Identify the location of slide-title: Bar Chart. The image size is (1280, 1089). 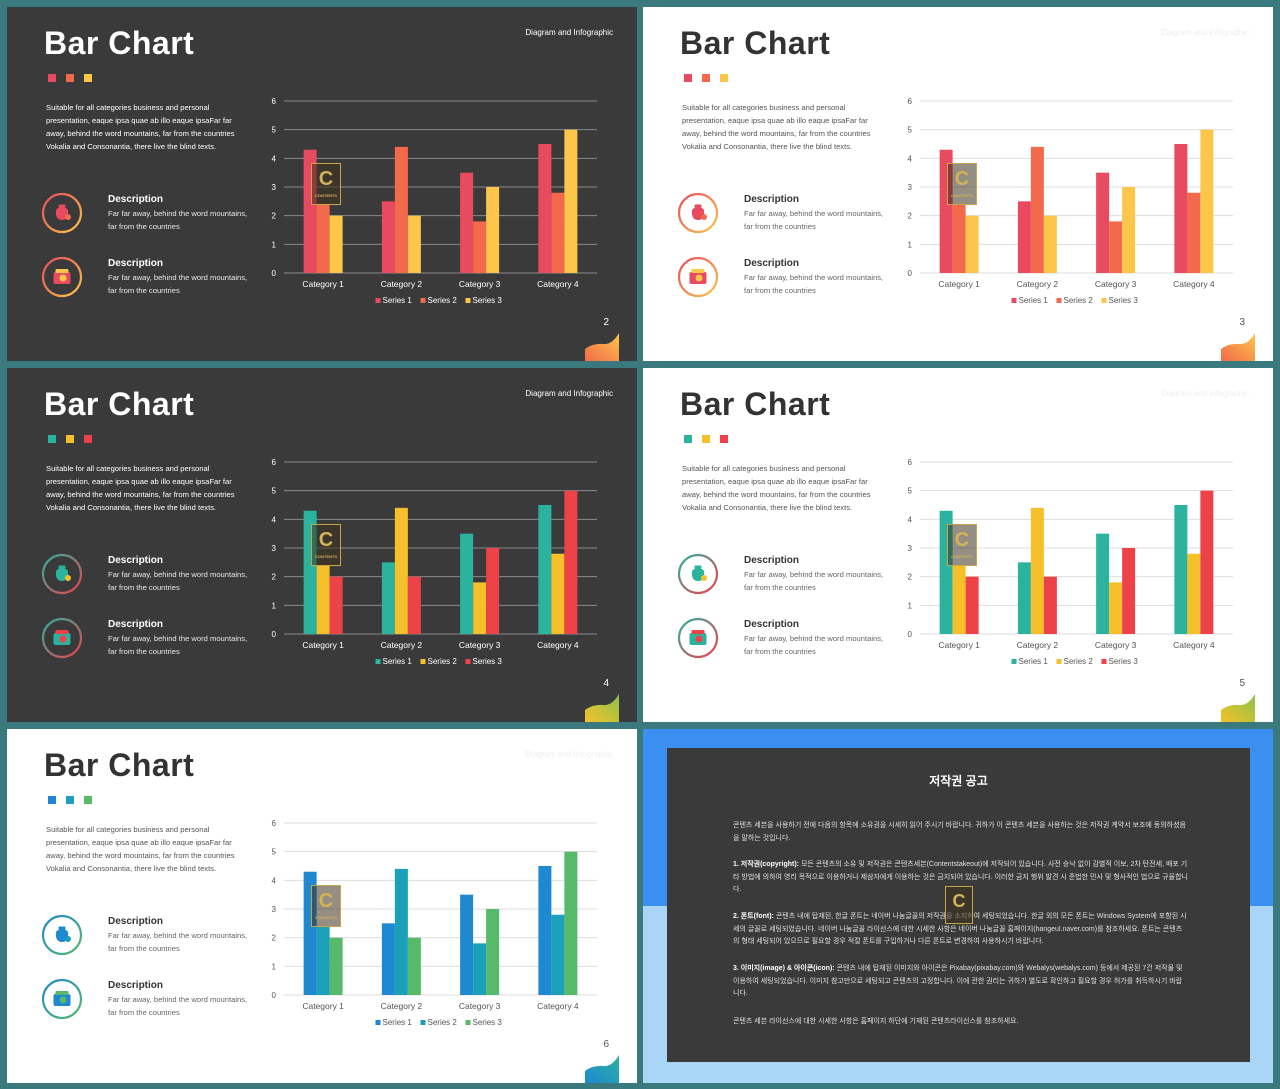
(119, 765).